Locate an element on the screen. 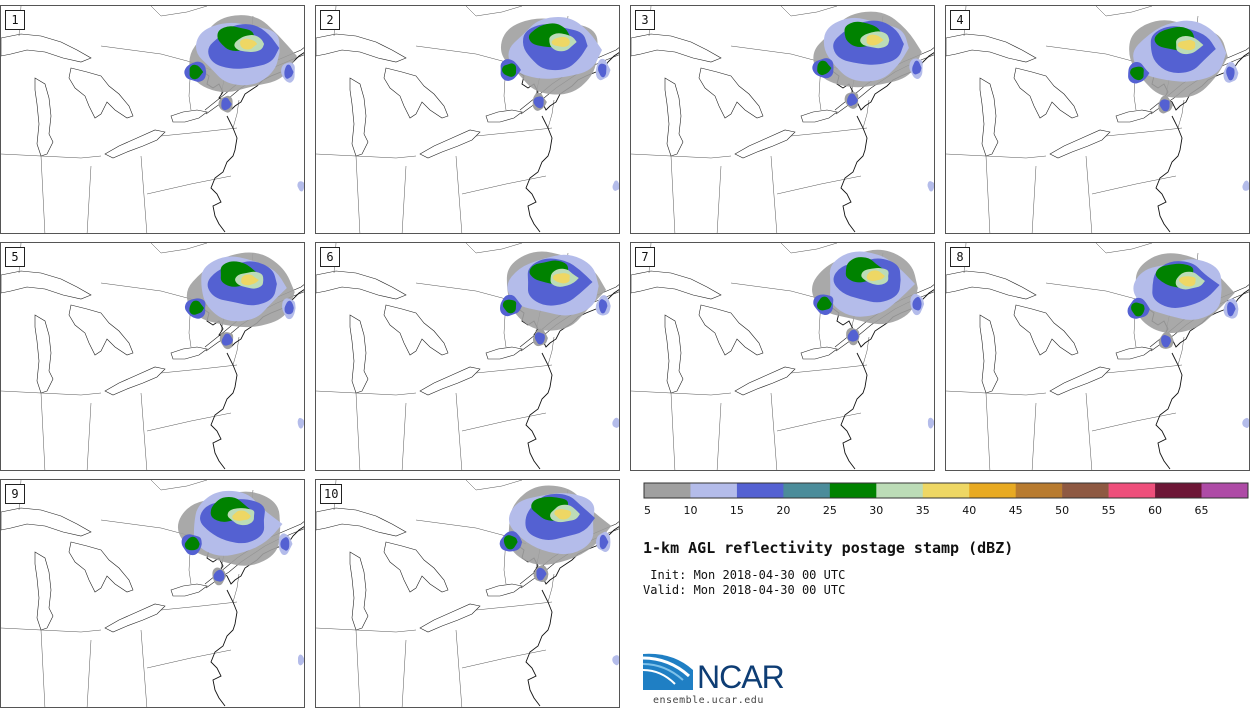 The height and width of the screenshot is (709, 1260). member-panel-4: 4 is located at coordinates (1097, 119).